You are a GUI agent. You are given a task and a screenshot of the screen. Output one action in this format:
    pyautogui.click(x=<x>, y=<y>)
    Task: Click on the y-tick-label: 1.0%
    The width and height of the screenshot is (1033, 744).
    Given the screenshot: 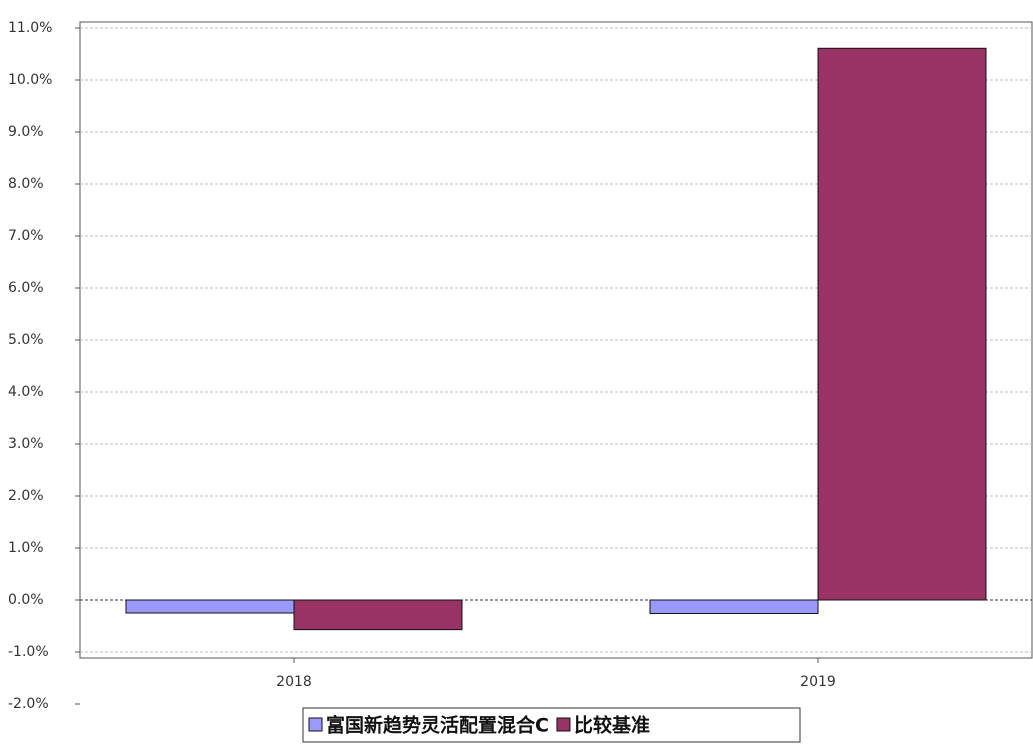 What is the action you would take?
    pyautogui.click(x=26, y=548)
    